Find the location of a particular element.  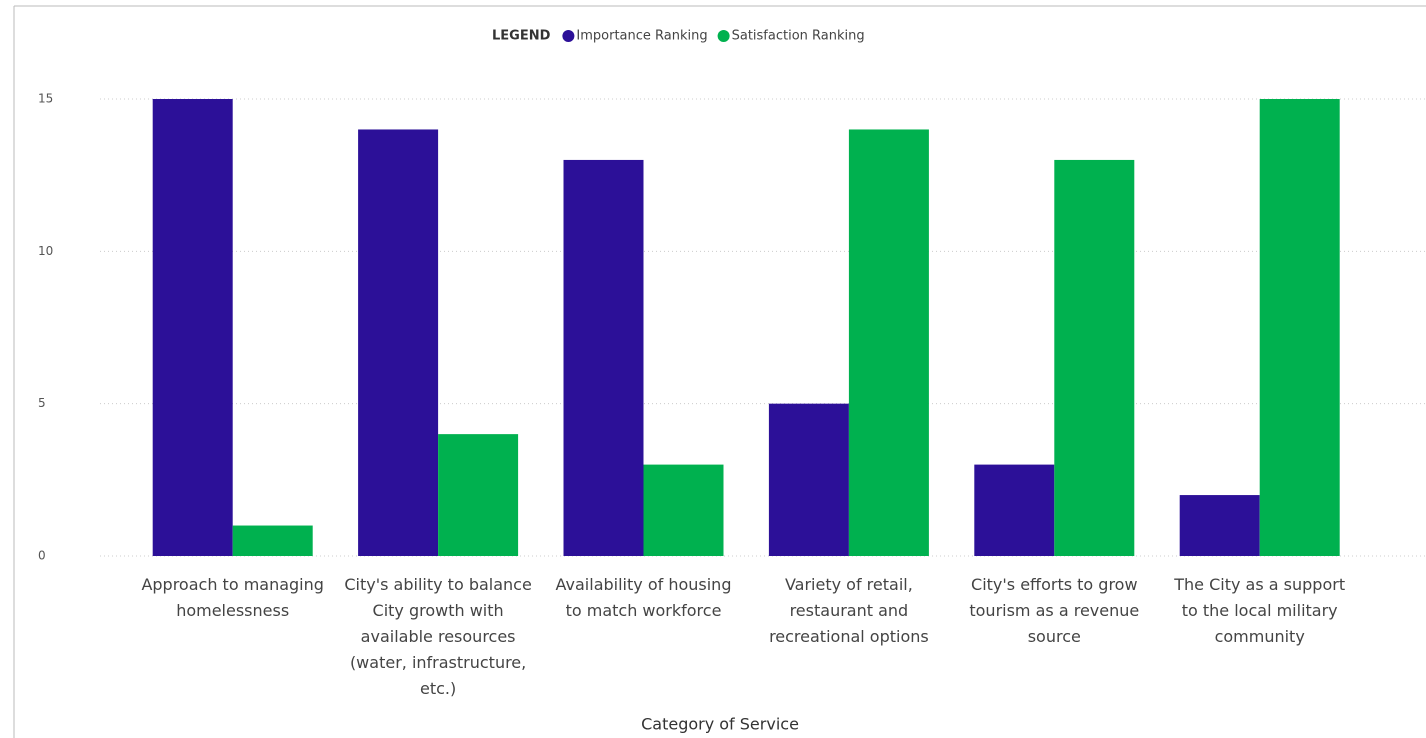

y-tick-label: 5 is located at coordinates (42, 403).